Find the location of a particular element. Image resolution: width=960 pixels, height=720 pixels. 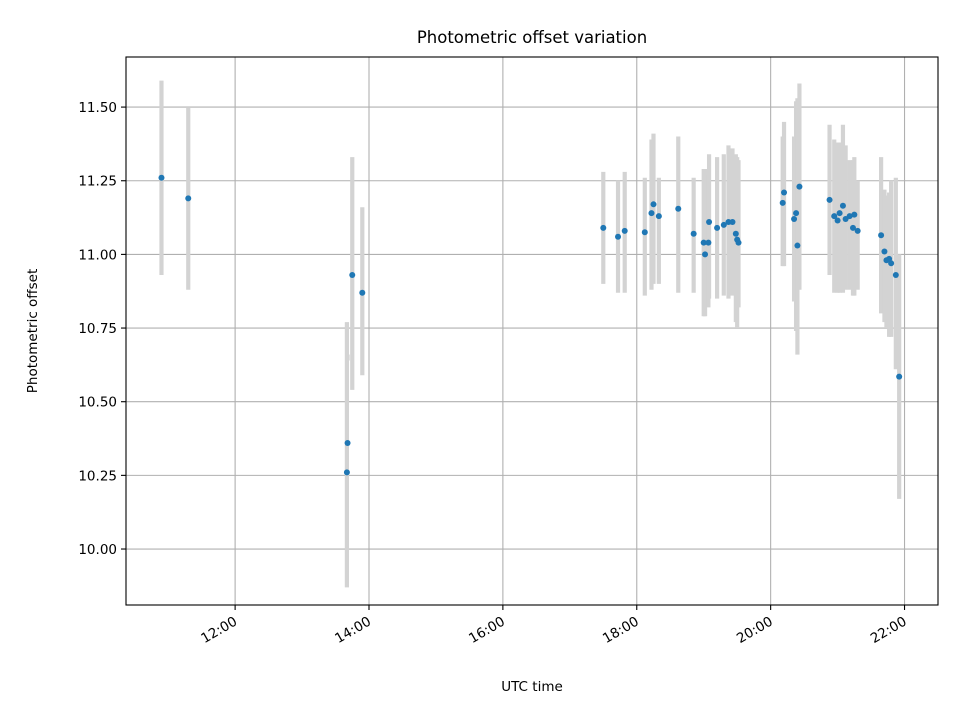

y-tick-label: 10.00 is located at coordinates (97, 550).